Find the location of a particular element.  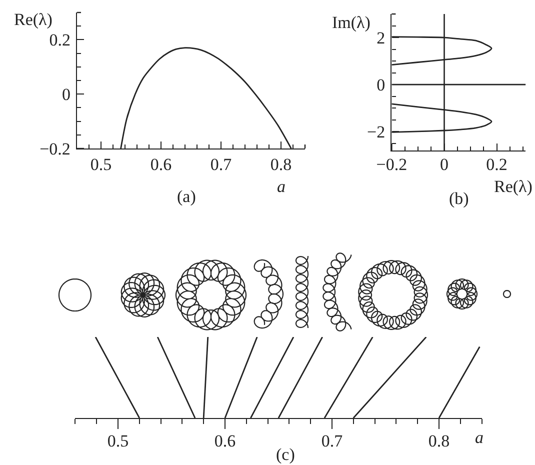

text: (b) is located at coordinates (459, 198).